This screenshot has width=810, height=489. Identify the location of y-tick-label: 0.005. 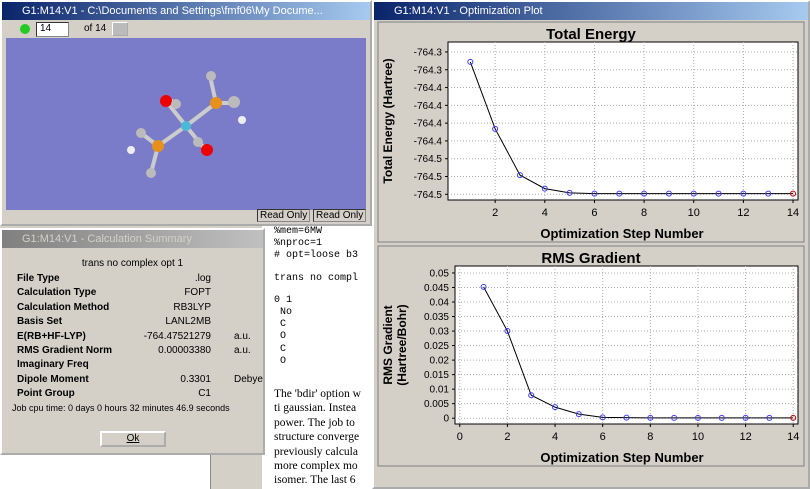
(436, 404).